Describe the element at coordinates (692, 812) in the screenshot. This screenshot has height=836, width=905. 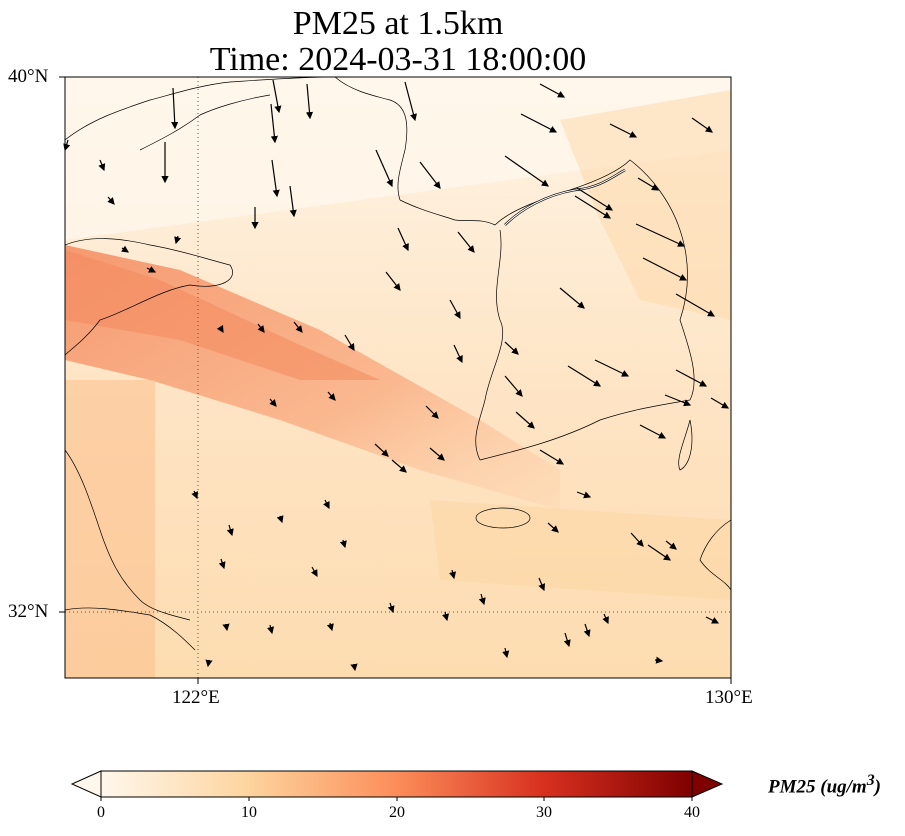
I see `colorbar-tick-40: 40` at that location.